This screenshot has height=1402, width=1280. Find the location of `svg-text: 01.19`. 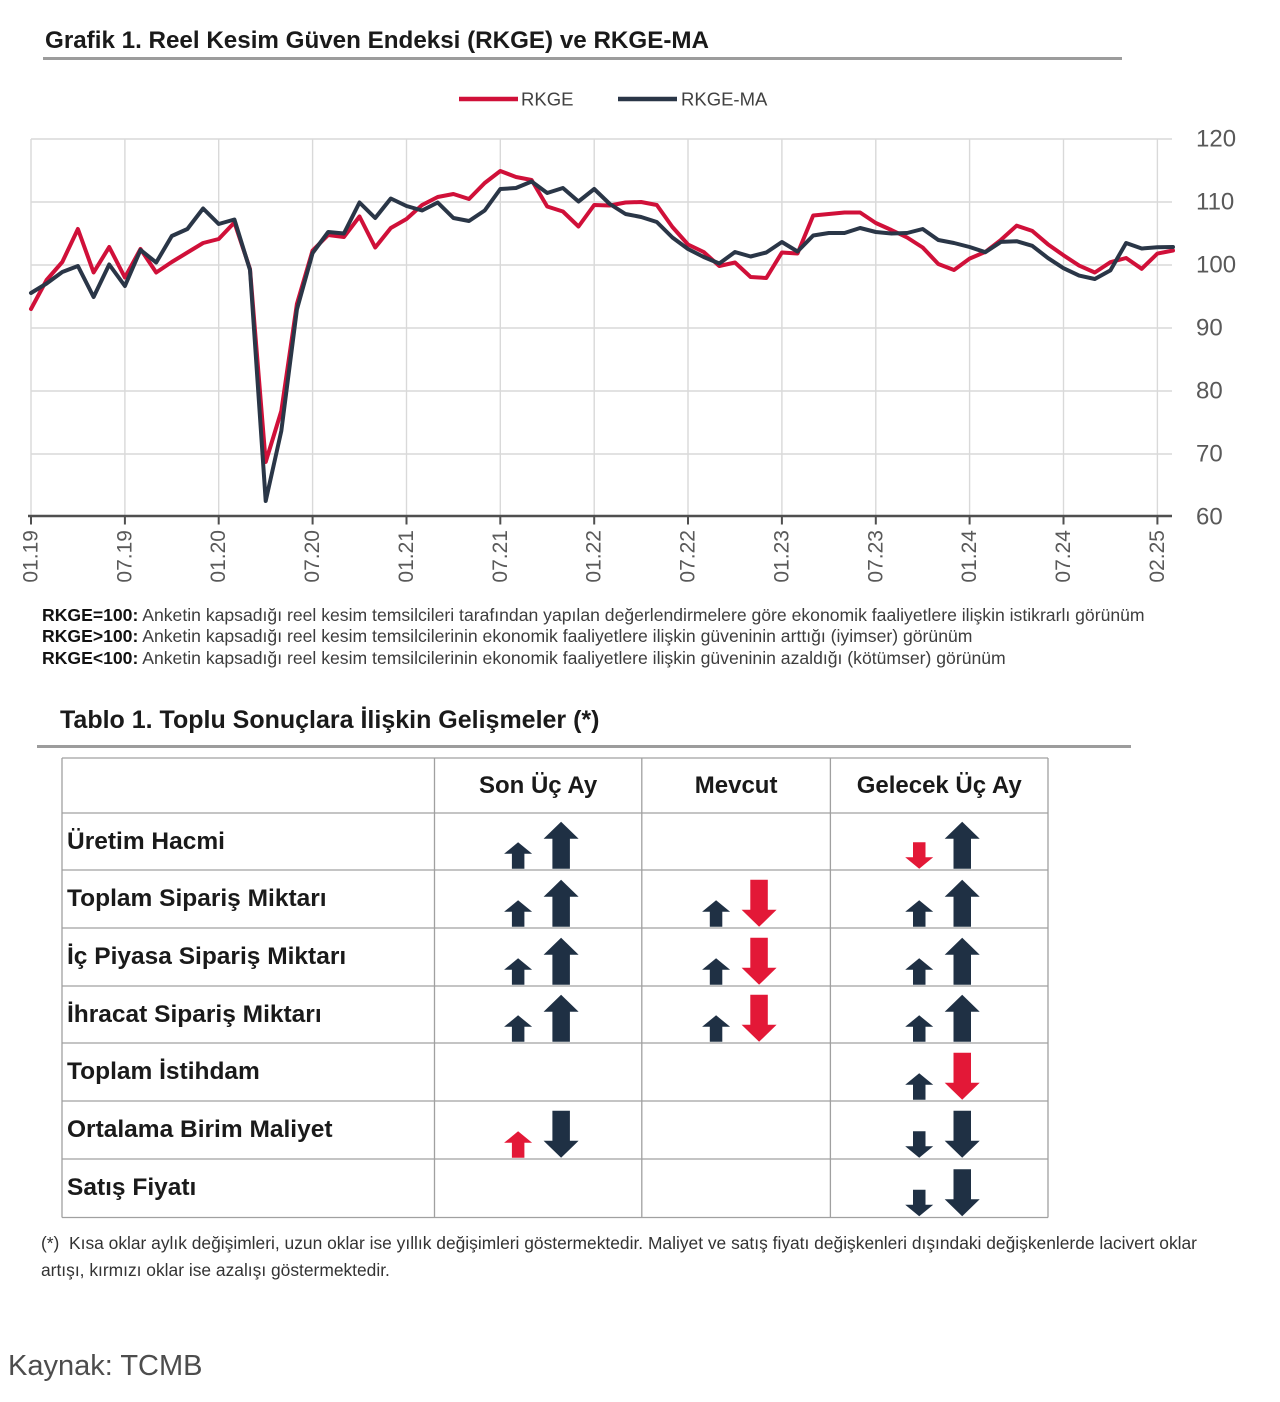

svg-text: 01.19 is located at coordinates (31, 556).